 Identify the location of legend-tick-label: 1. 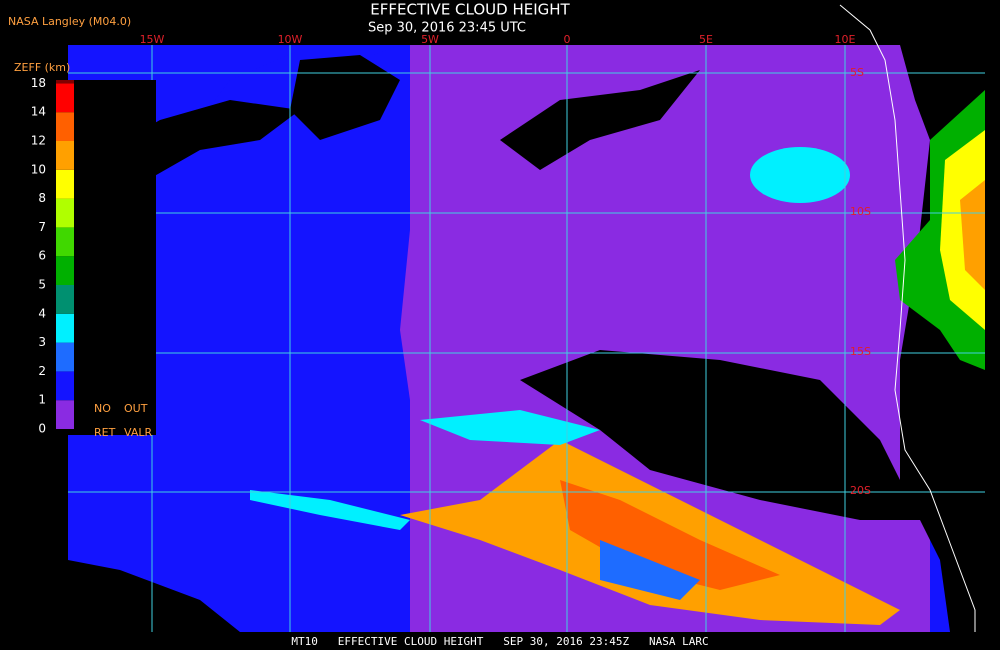
(42, 400).